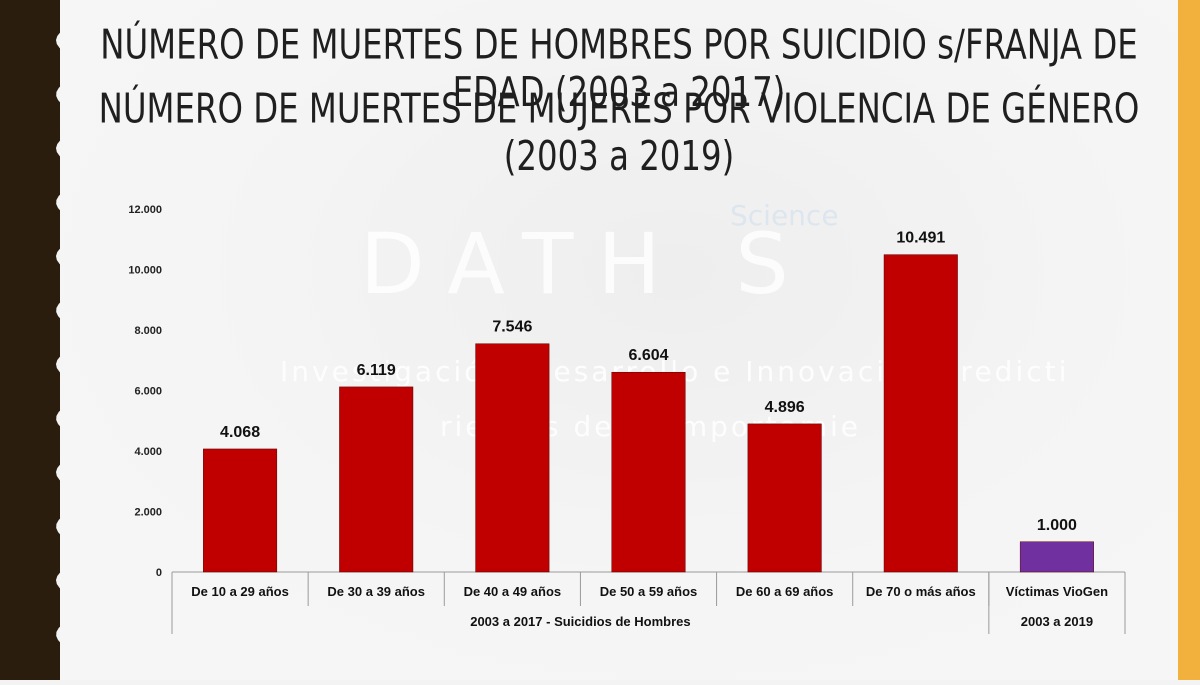 This screenshot has width=1200, height=685. I want to click on wavy-border-shape, so click(38, 340).